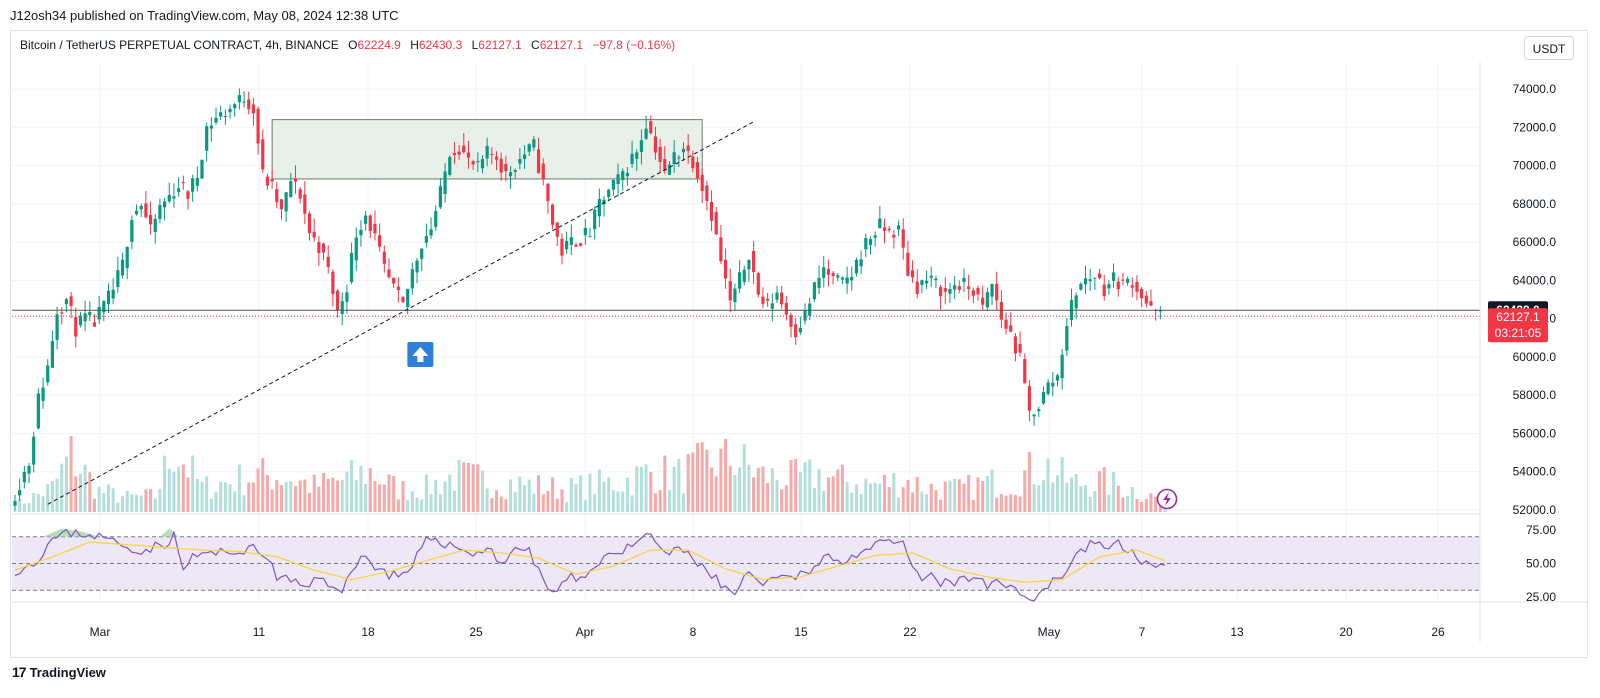 Image resolution: width=1600 pixels, height=698 pixels. I want to click on countdown-label: 03:21:05, so click(1518, 333).